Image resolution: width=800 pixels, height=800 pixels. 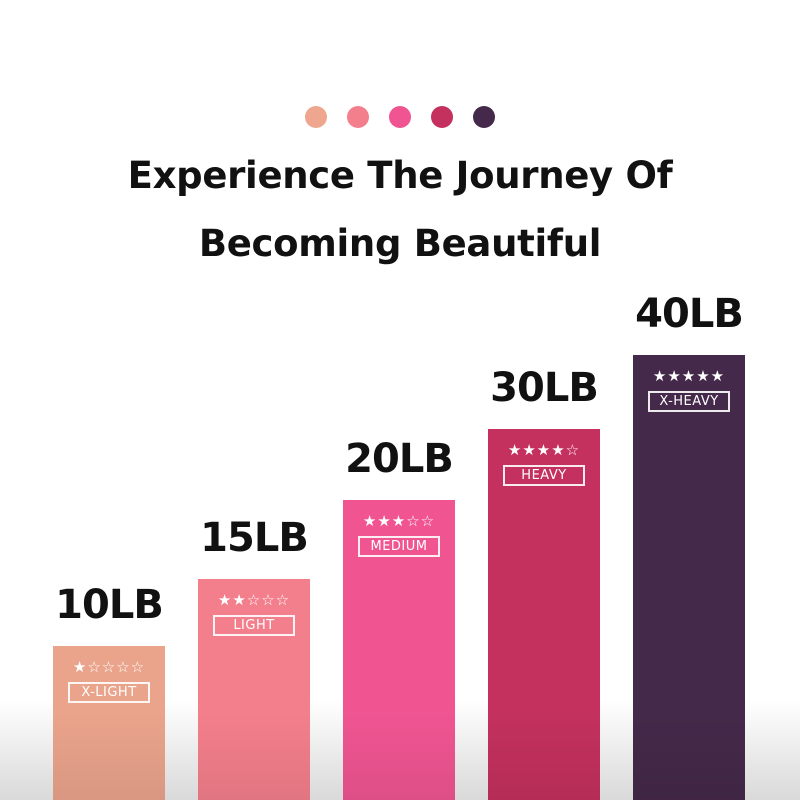 I want to click on level-badge: MEDIUM, so click(x=399, y=546).